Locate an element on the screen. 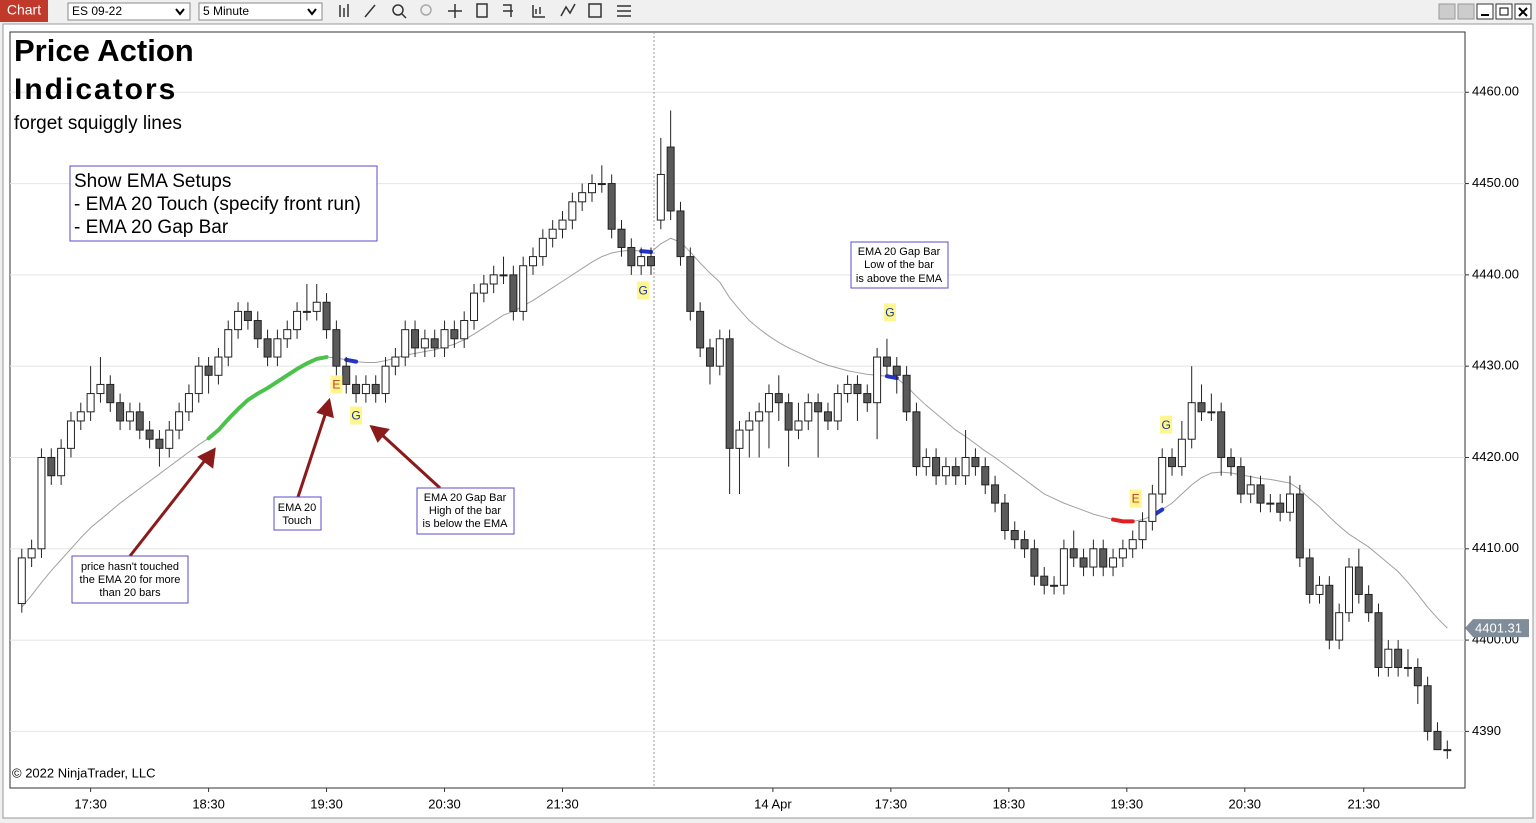  window-buttons is located at coordinates (1485, 11).